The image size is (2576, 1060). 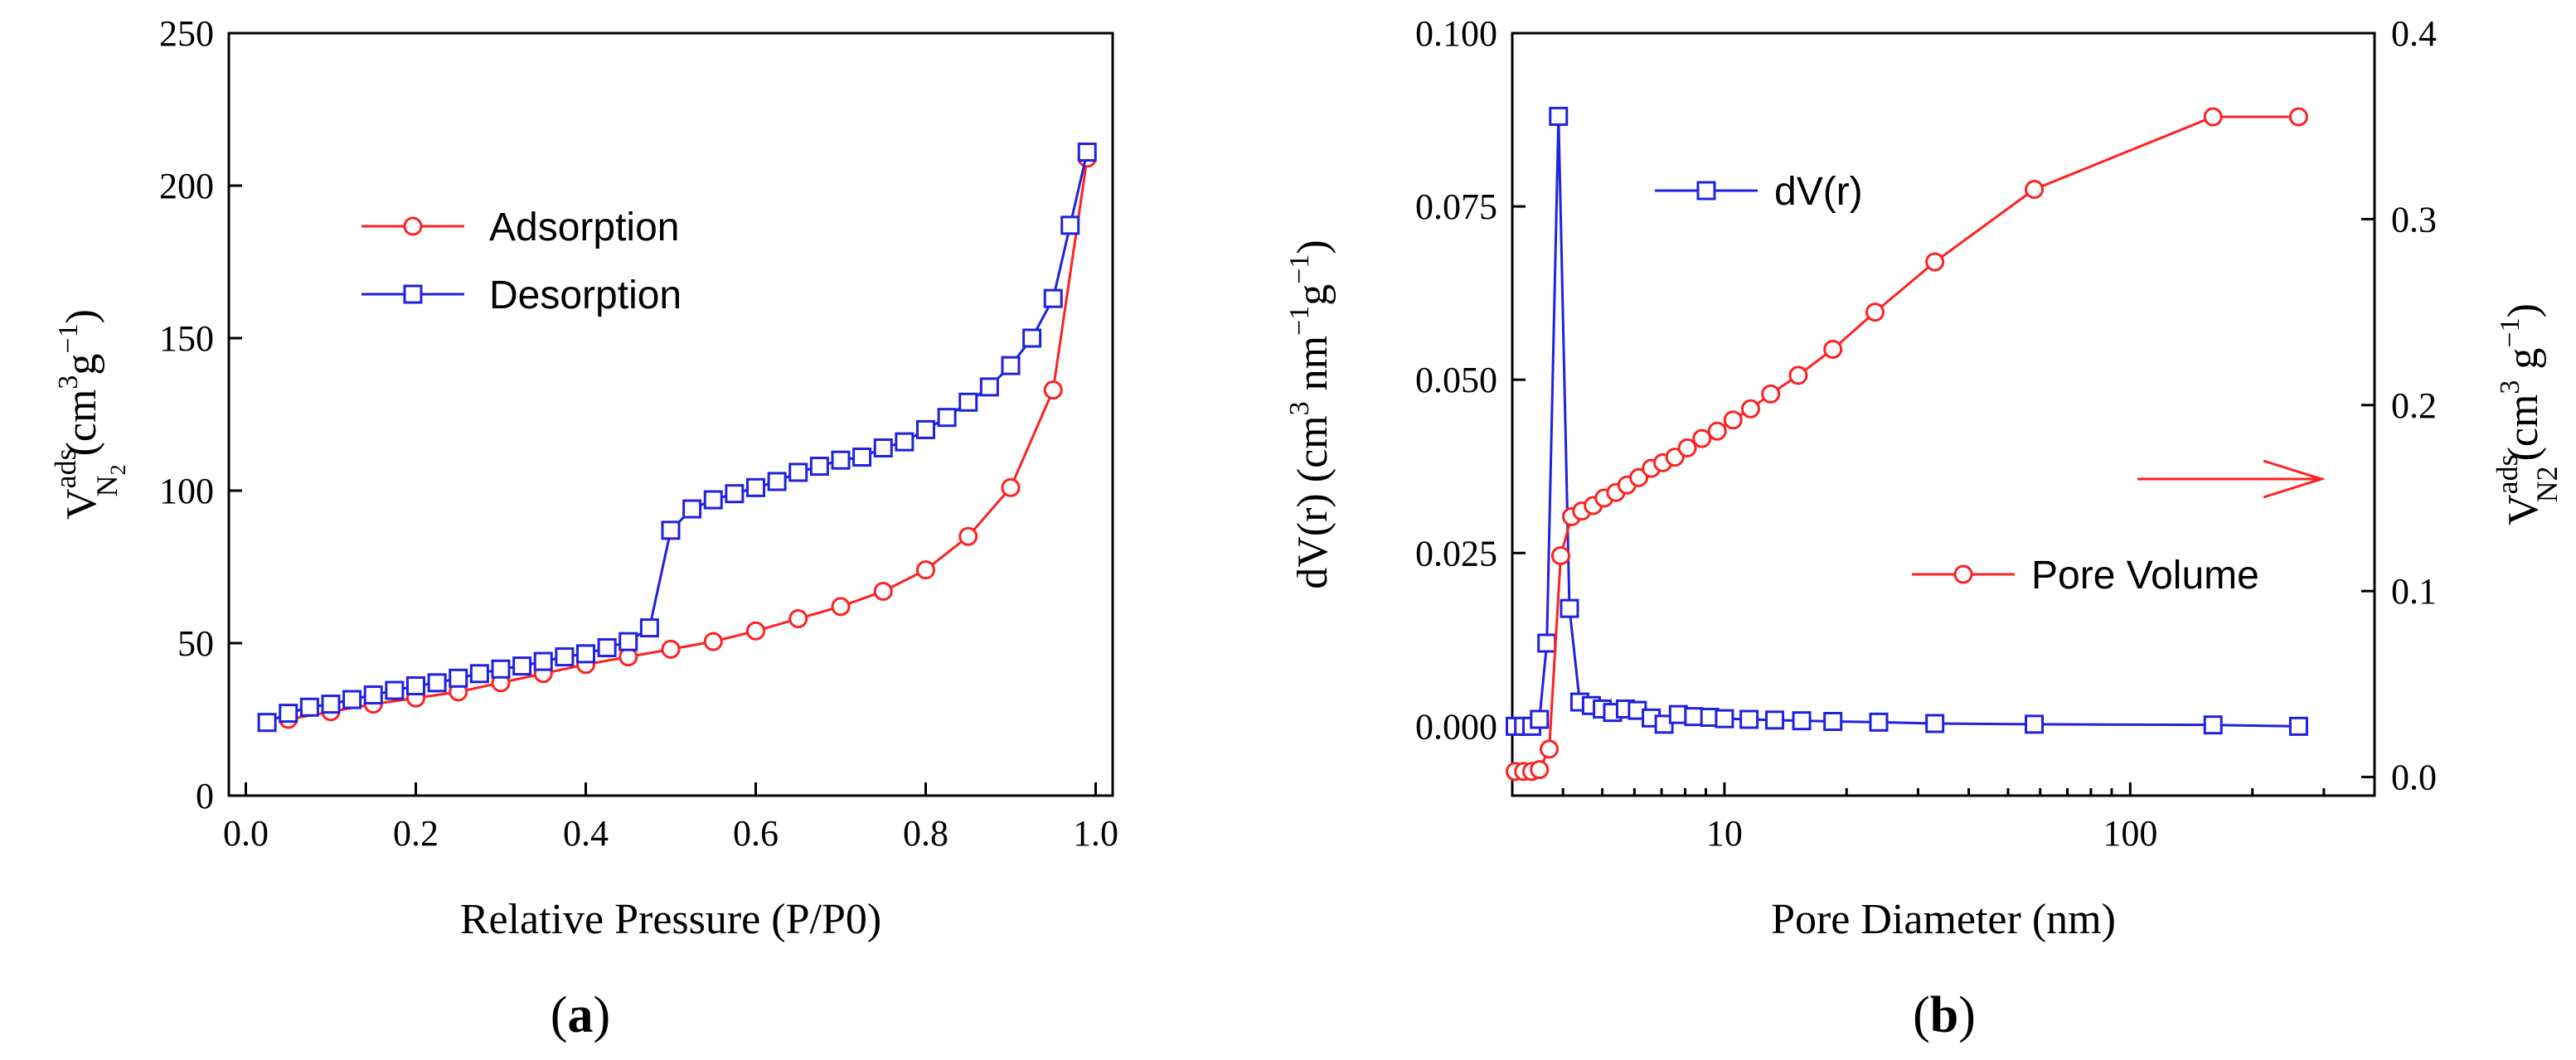 What do you see at coordinates (1963, 574) in the screenshot?
I see `legend-pore-volume-marker` at bounding box center [1963, 574].